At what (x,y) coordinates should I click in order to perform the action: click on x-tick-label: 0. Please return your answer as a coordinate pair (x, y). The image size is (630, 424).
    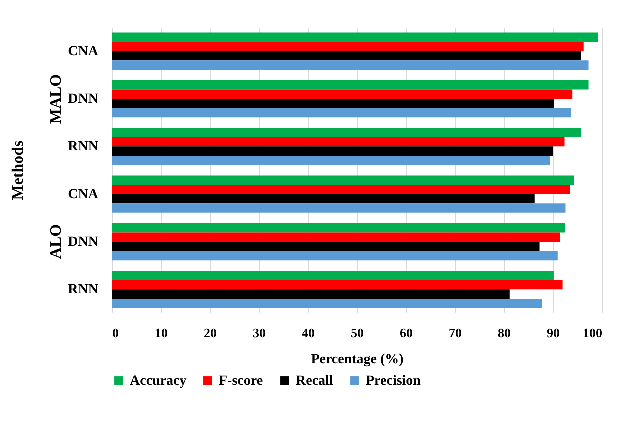
    Looking at the image, I should click on (115, 333).